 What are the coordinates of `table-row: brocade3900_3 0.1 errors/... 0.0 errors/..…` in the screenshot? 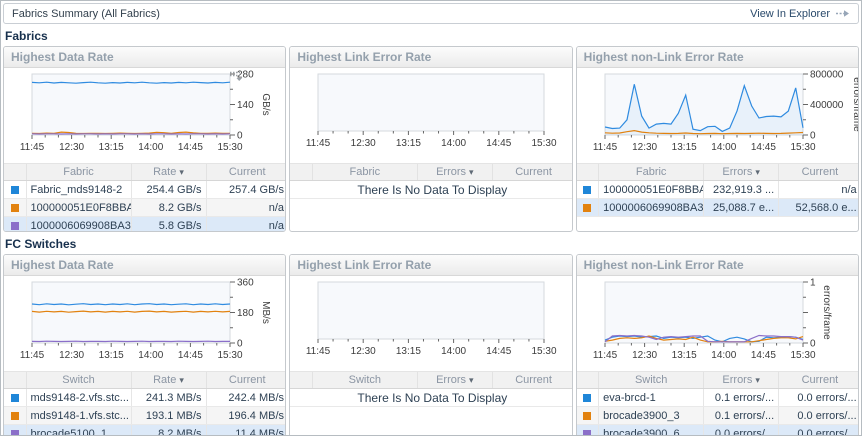 It's located at (717, 415).